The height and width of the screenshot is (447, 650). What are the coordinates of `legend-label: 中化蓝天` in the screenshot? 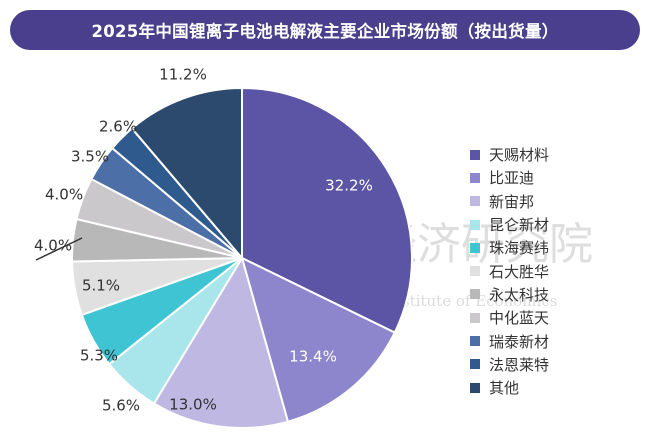 It's located at (519, 318).